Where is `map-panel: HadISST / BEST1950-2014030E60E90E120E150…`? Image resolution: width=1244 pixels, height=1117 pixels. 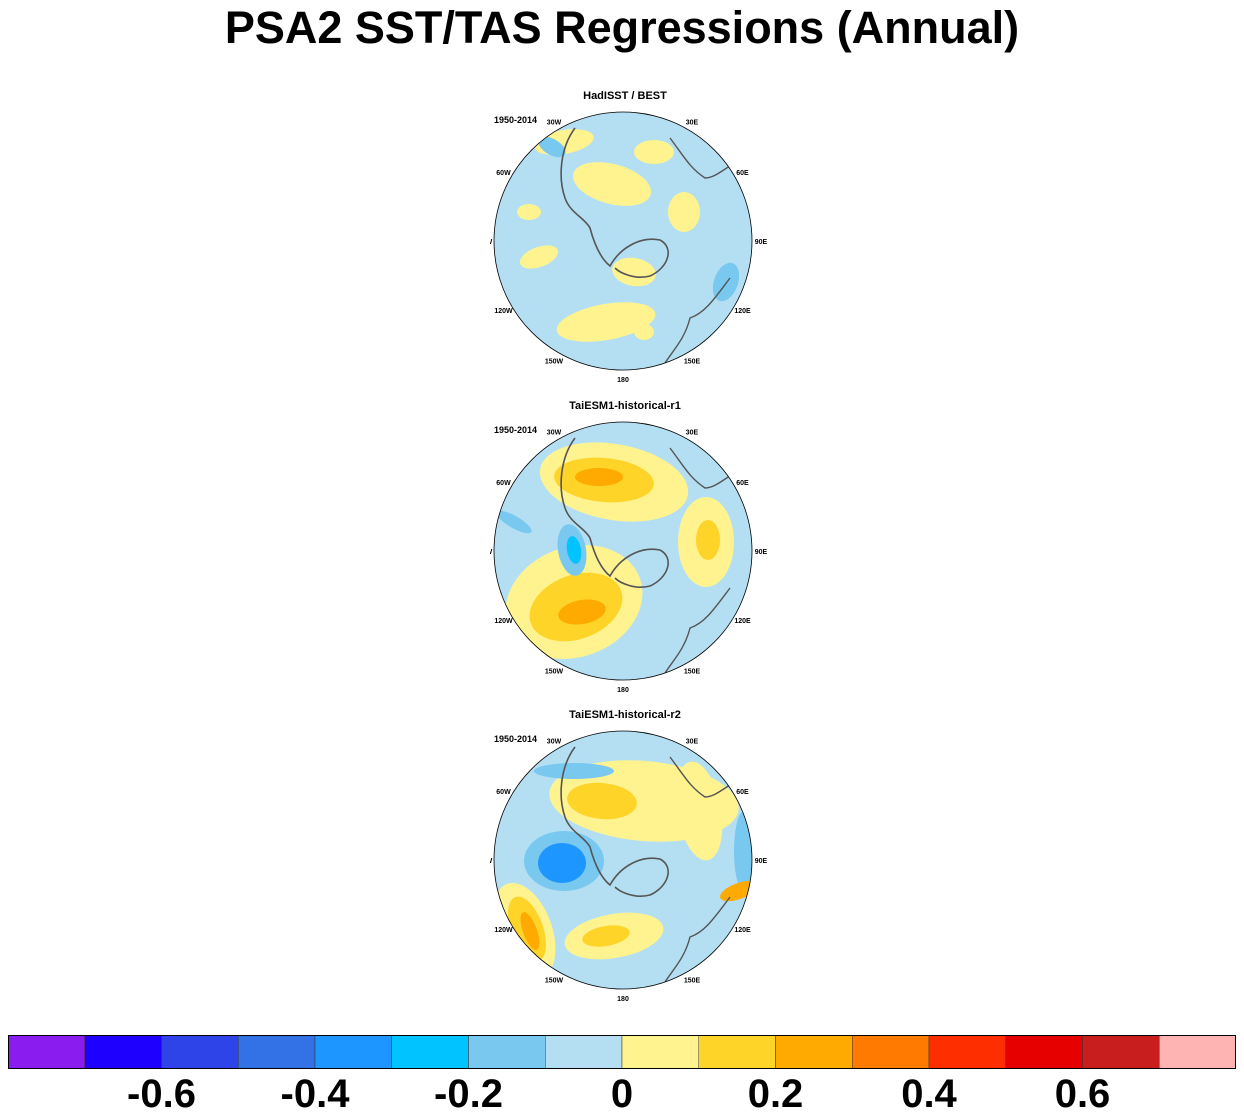 map-panel: HadISST / BEST1950-2014030E60E90E120E150… is located at coordinates (625, 240).